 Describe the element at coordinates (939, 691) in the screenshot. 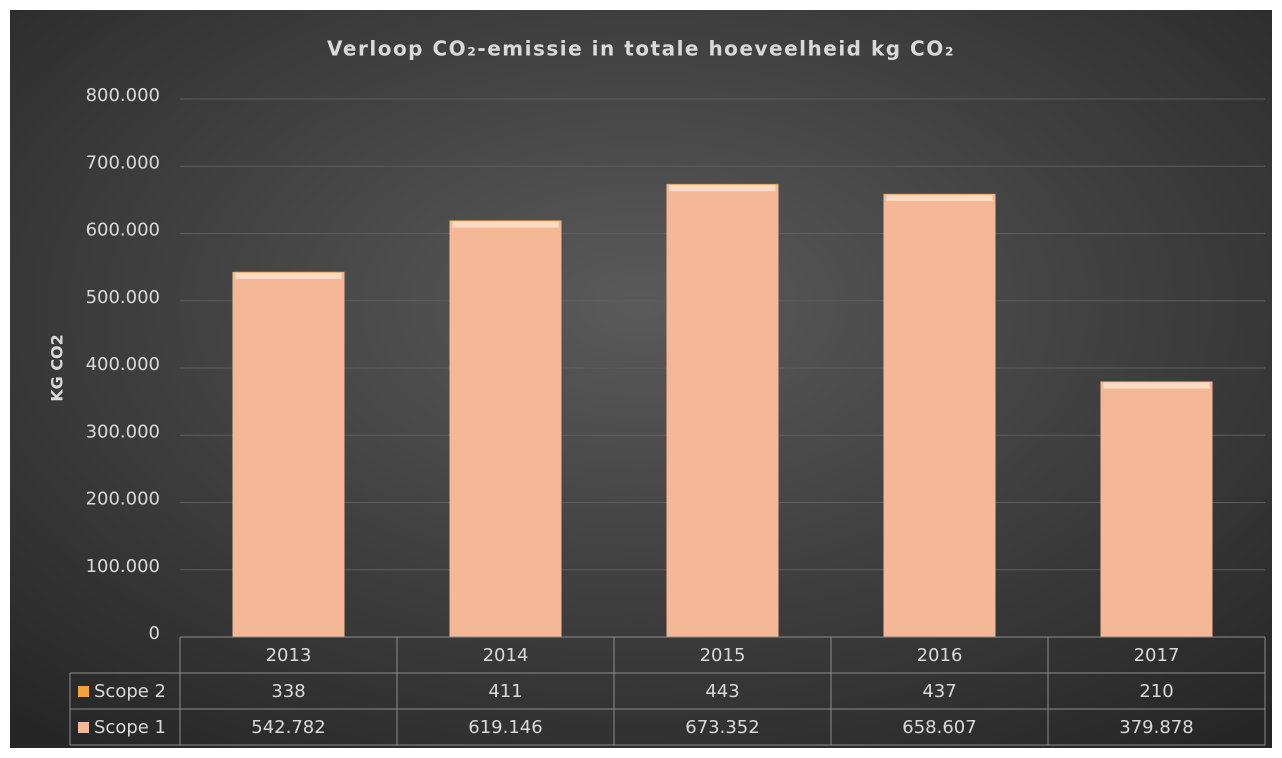

I see `data-label: 437` at that location.